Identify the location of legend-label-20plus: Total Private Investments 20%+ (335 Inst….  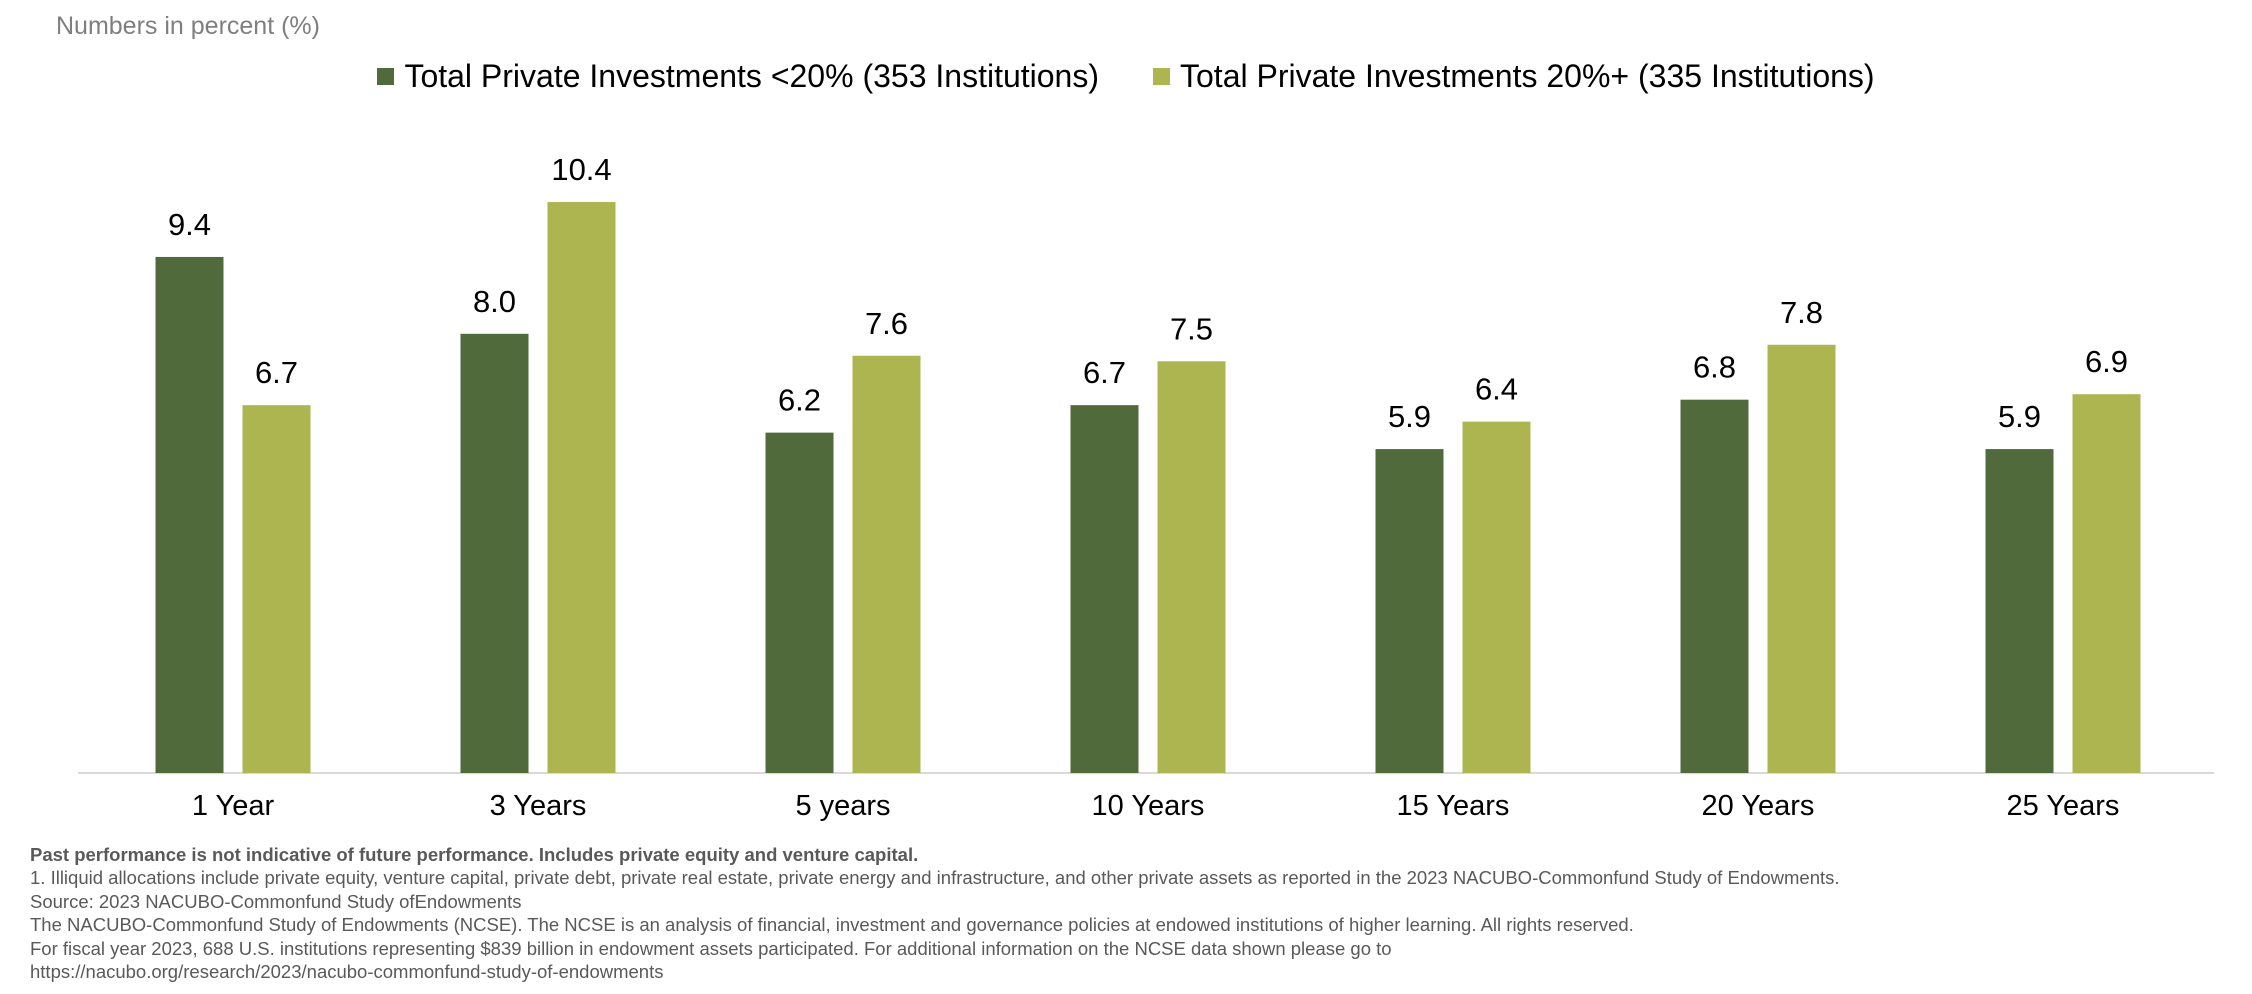
(1527, 76).